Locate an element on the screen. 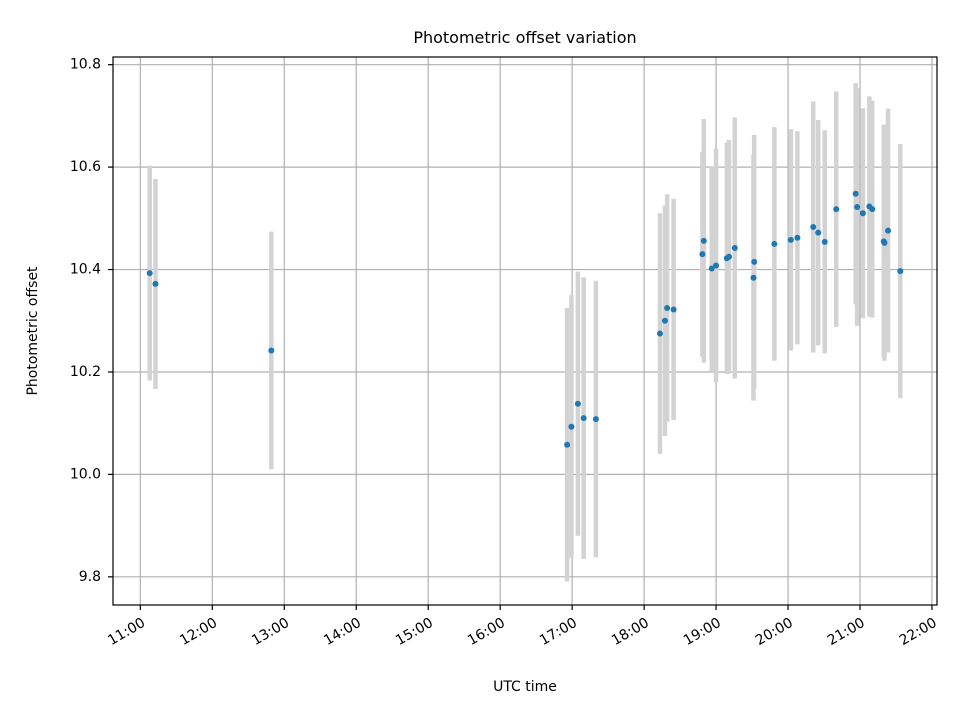 This screenshot has height=720, width=960. y-tick-label: 10.4 is located at coordinates (85, 270).